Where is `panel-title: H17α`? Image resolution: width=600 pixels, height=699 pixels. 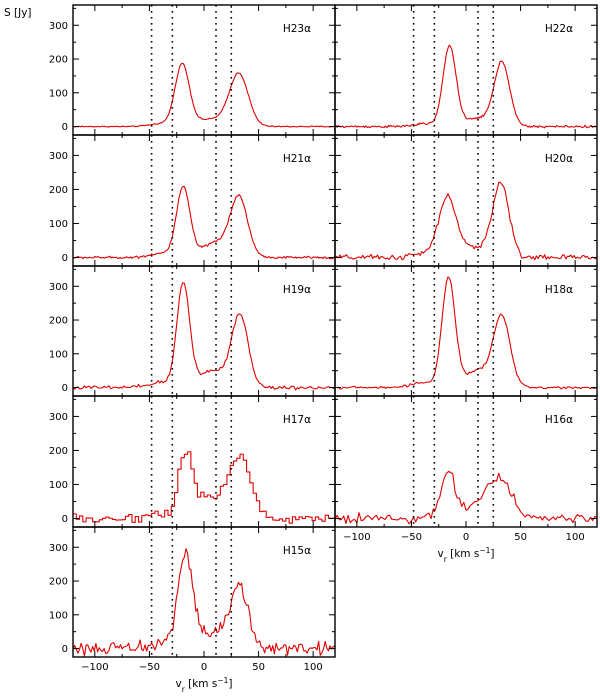
panel-title: H17α is located at coordinates (297, 420).